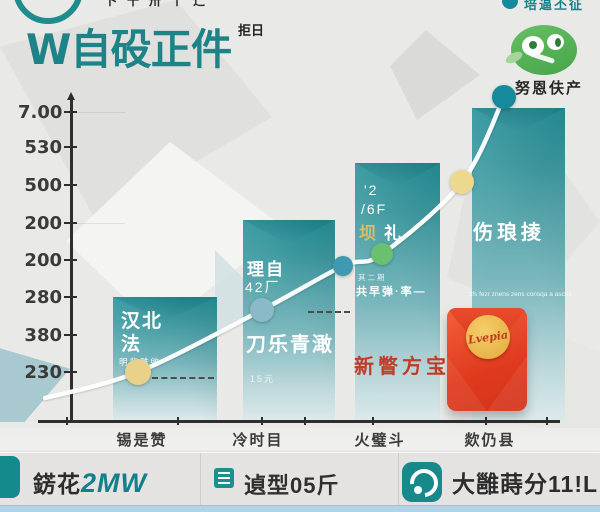 The height and width of the screenshot is (512, 600). Describe the element at coordinates (509, 233) in the screenshot. I see `bar4-label: 伤琅掕` at that location.